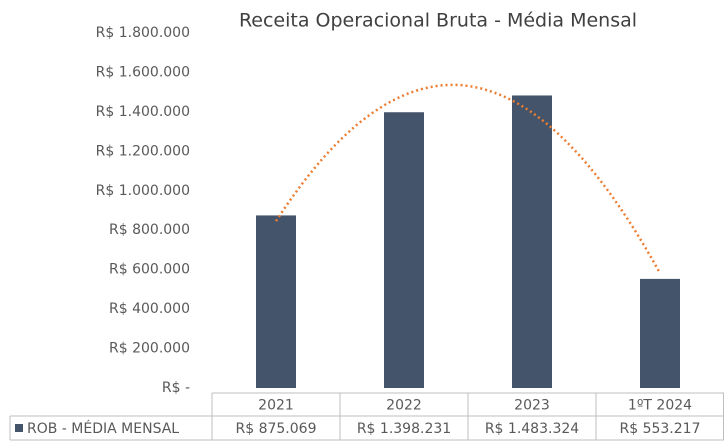 The height and width of the screenshot is (442, 724). I want to click on data-label: R$ 553.217, so click(660, 429).